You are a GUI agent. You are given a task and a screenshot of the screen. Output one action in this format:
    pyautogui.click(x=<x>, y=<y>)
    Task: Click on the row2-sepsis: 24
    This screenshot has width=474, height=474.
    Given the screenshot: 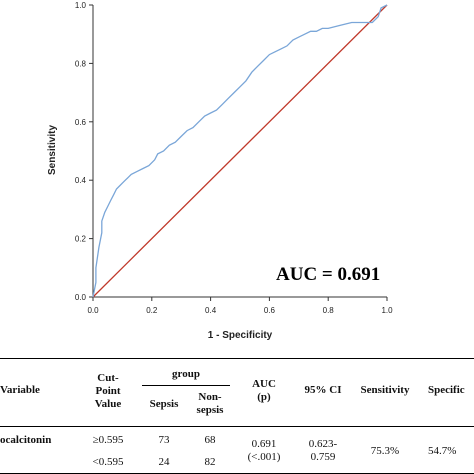 What is the action you would take?
    pyautogui.click(x=164, y=462)
    